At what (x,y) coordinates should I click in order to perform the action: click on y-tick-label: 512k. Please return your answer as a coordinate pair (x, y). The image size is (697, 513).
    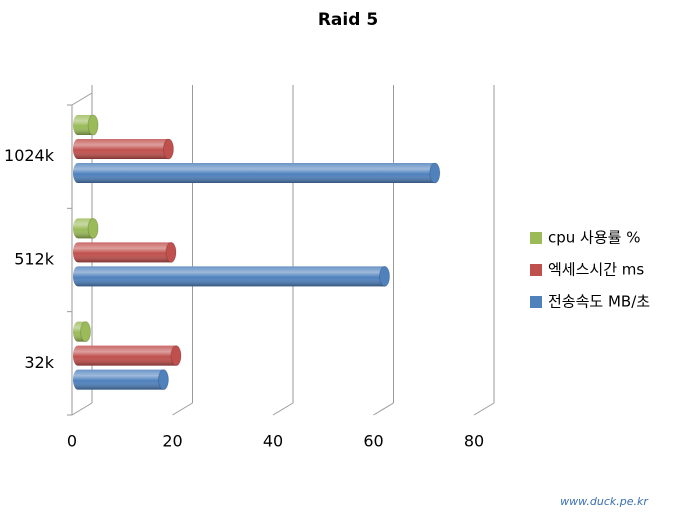
    Looking at the image, I should click on (34, 259).